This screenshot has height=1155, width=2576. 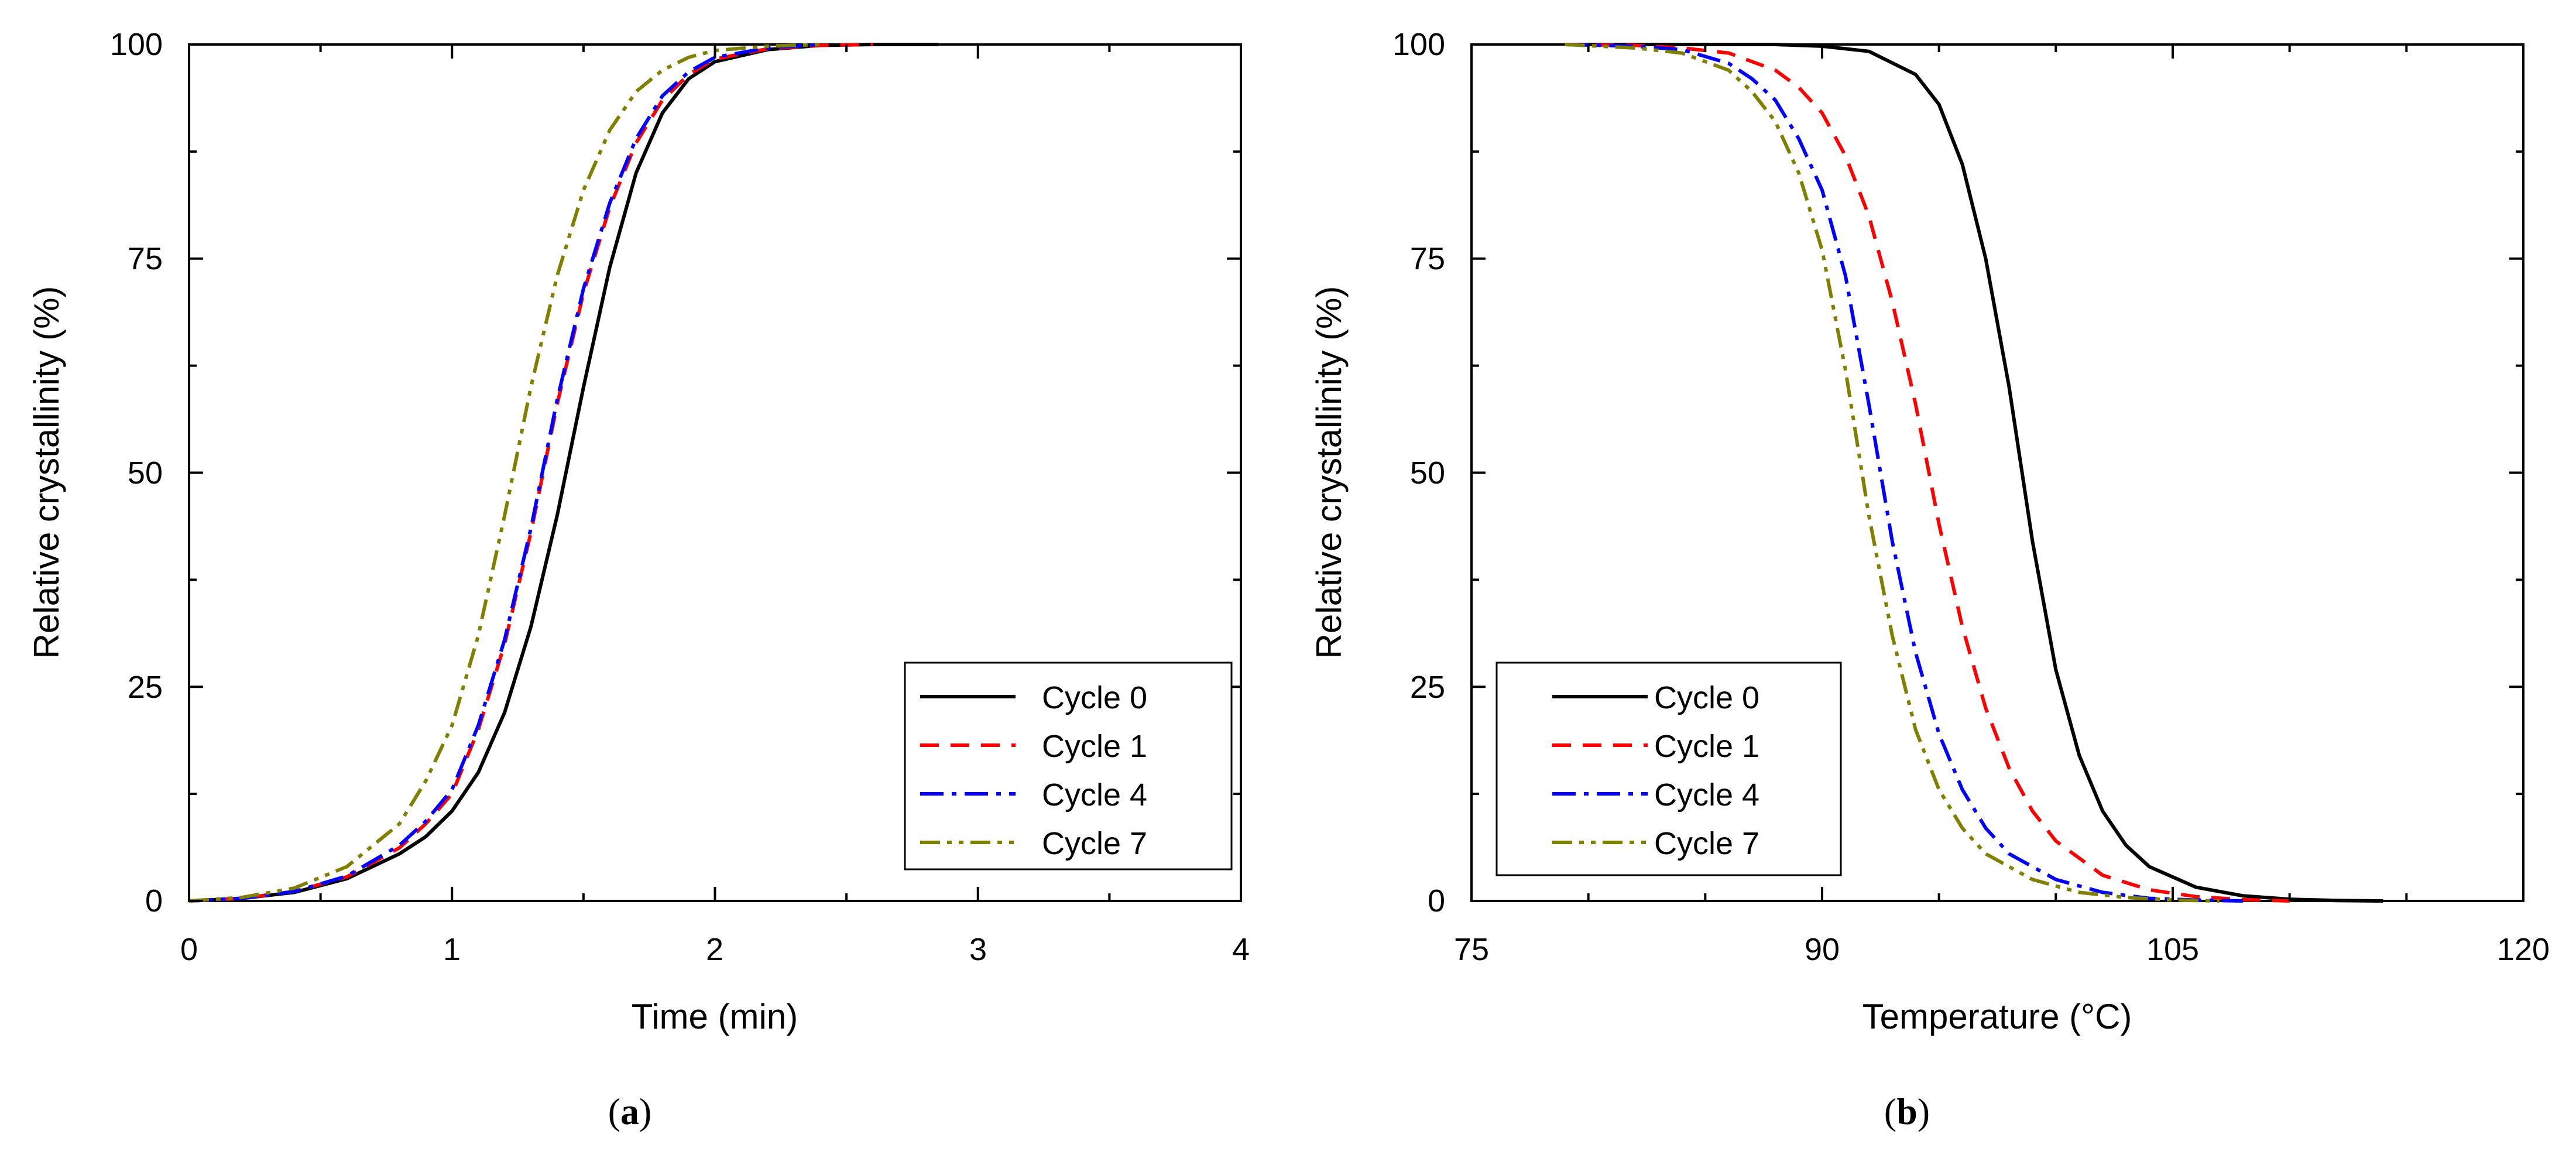 What do you see at coordinates (2172, 949) in the screenshot?
I see `x-tick-label: 105` at bounding box center [2172, 949].